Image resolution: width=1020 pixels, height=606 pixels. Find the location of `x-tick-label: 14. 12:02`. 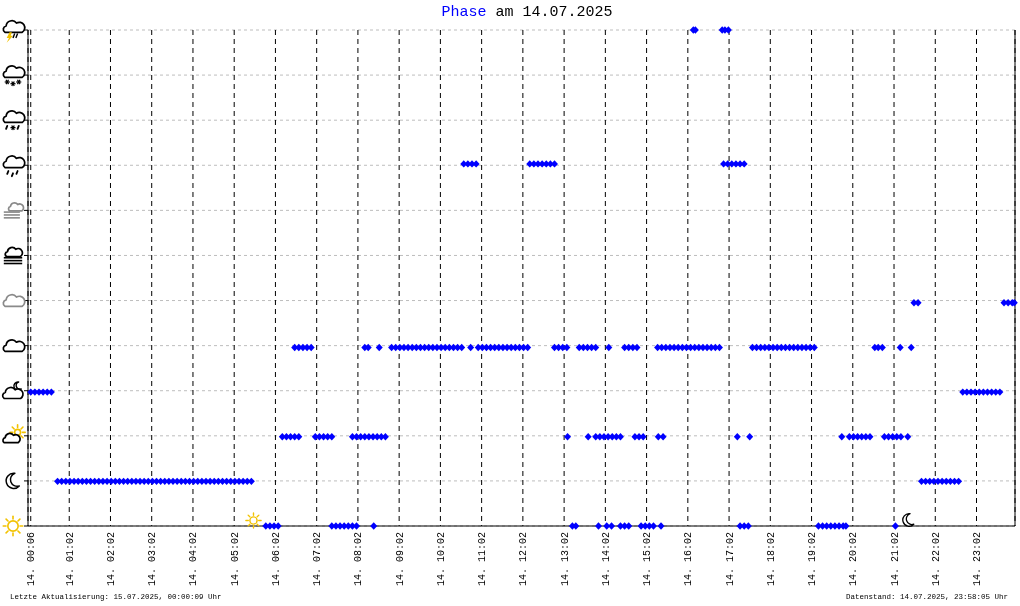

x-tick-label: 14. 12:02 is located at coordinates (524, 559).